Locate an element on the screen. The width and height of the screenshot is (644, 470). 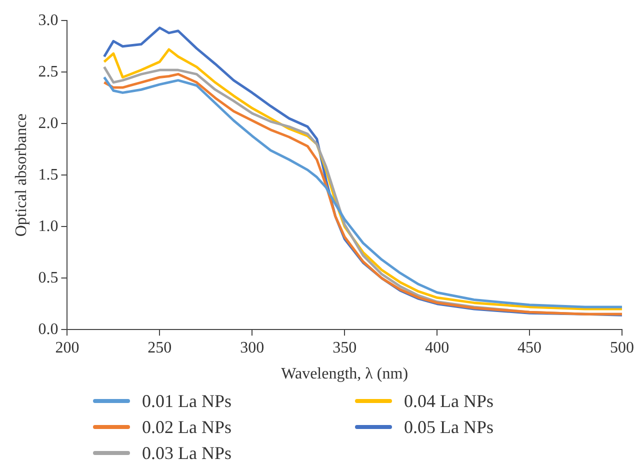
y-tick-label: 0.5 is located at coordinates (48, 277).